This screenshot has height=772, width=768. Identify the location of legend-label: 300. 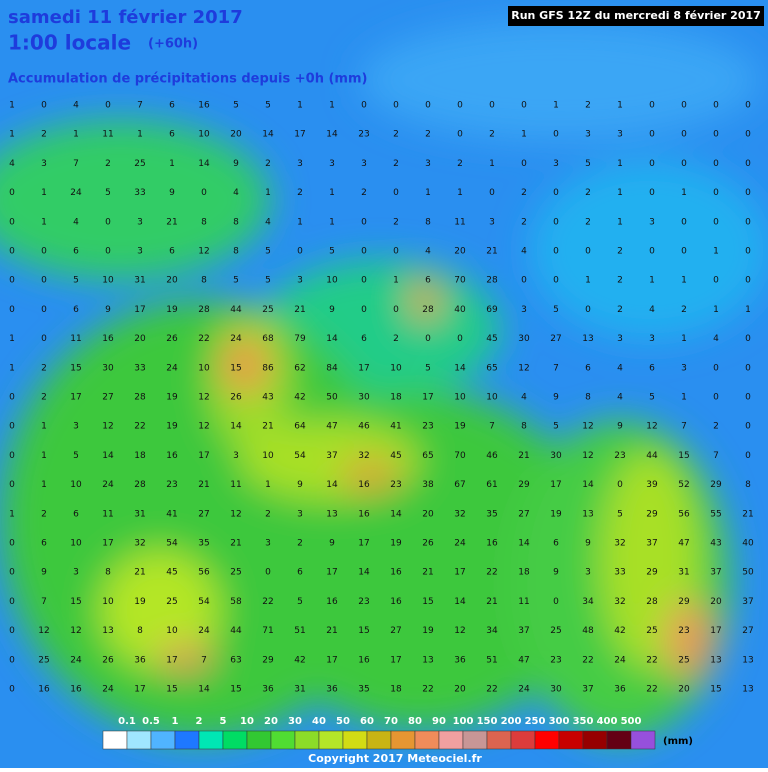
(559, 721).